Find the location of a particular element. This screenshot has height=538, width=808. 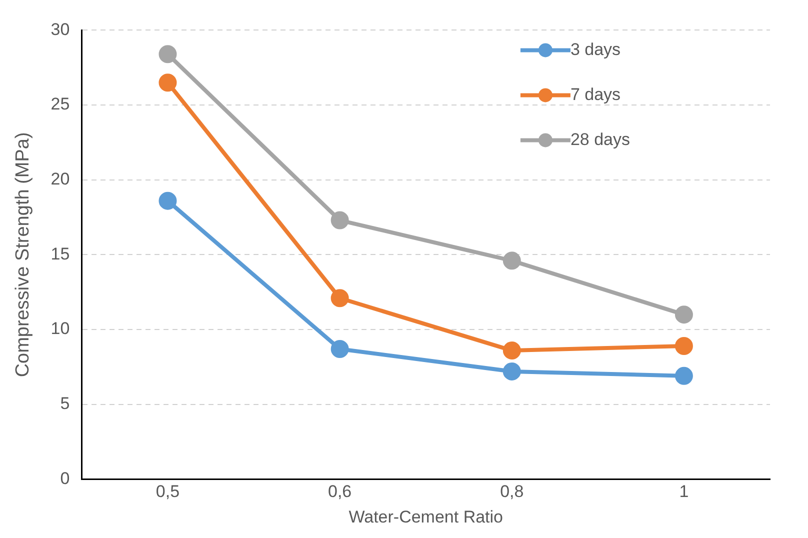

y-tick-label: 30 is located at coordinates (60, 29).